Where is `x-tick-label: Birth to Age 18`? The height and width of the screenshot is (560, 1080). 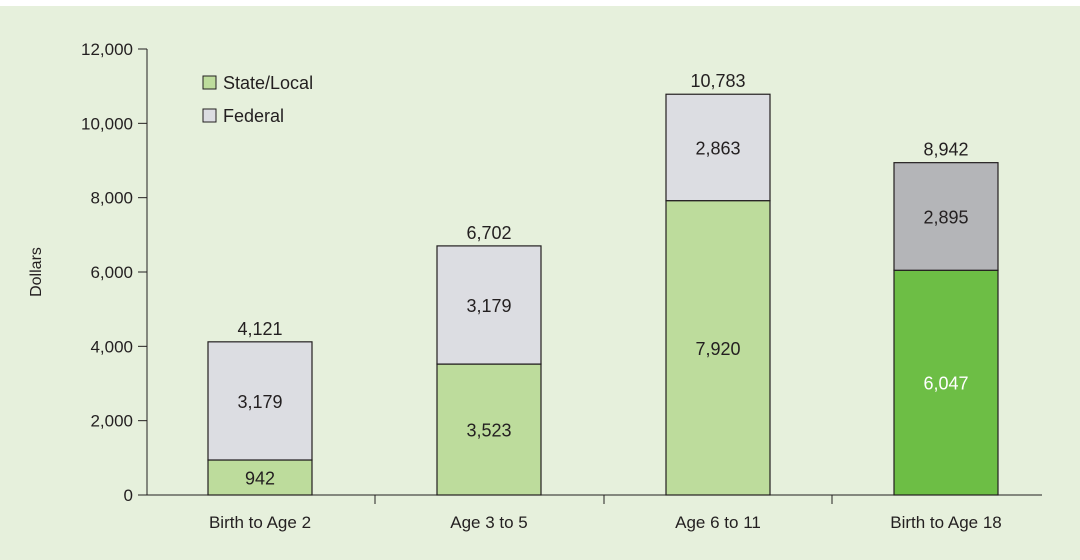 x-tick-label: Birth to Age 18 is located at coordinates (946, 522).